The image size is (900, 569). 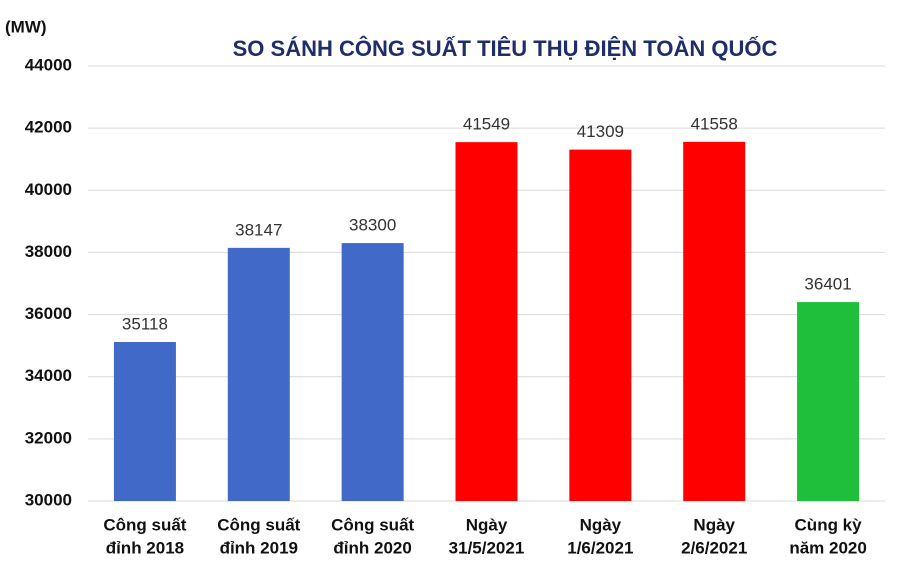 What do you see at coordinates (48, 437) in the screenshot?
I see `y-tick-label: 32000` at bounding box center [48, 437].